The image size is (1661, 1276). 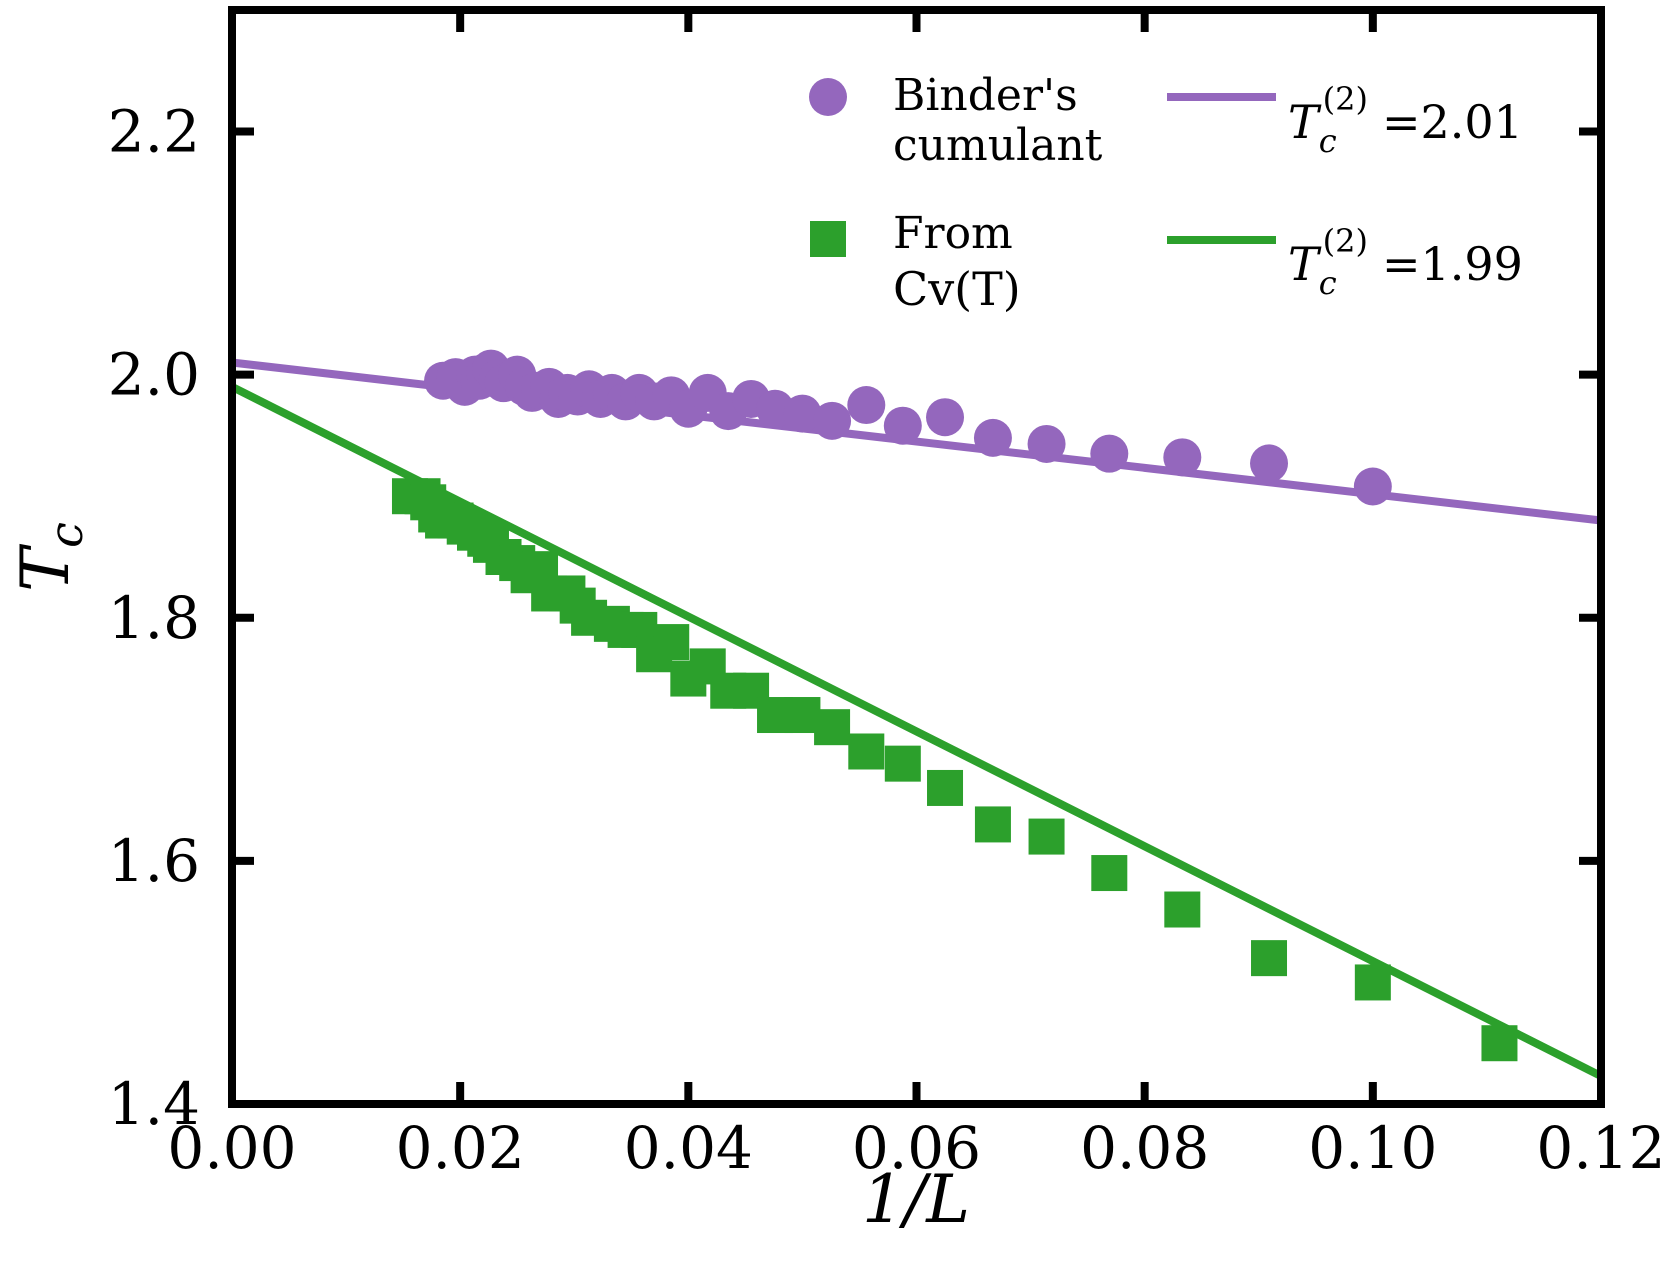 I want to click on y-axis-label-sub: c, so click(x=66, y=535).